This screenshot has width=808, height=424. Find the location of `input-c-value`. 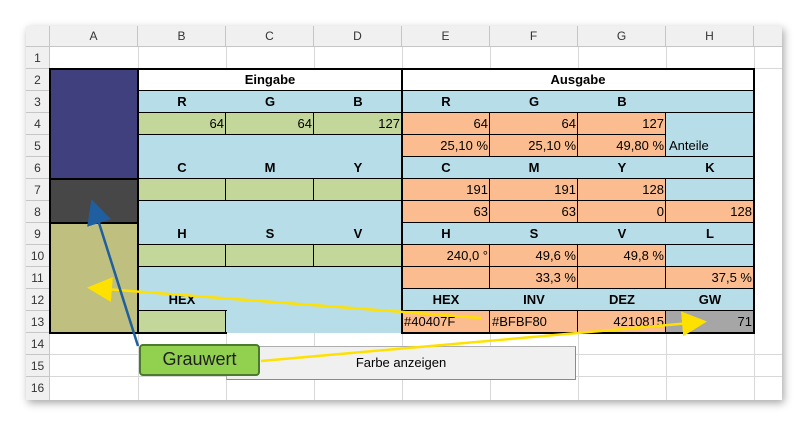

input-c-value is located at coordinates (182, 190).